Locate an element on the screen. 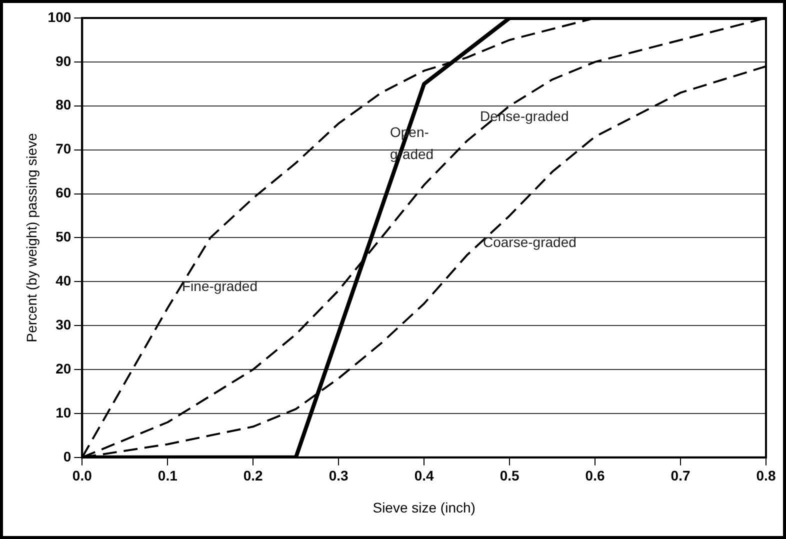  y-tick-label: 0 is located at coordinates (67, 456).